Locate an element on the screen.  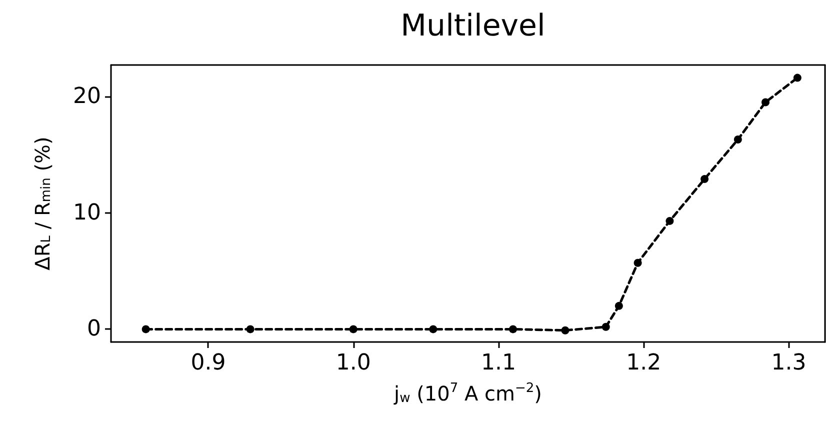
x-tick-label: 1.0 is located at coordinates (353, 363).